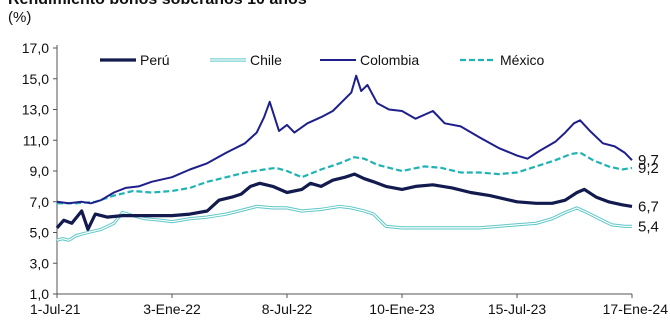 The height and width of the screenshot is (320, 670). Describe the element at coordinates (322, 60) in the screenshot. I see `legend: Perú Chile Colombia México` at that location.